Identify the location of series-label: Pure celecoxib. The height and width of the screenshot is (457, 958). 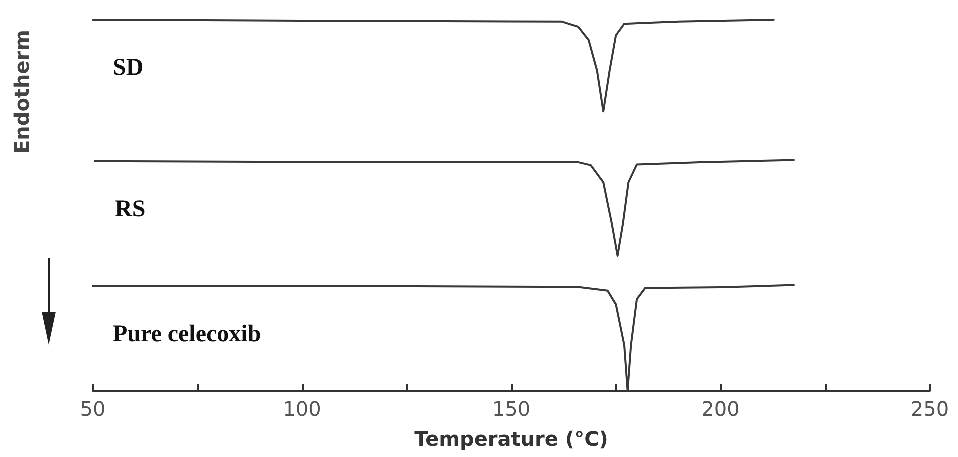
(187, 334).